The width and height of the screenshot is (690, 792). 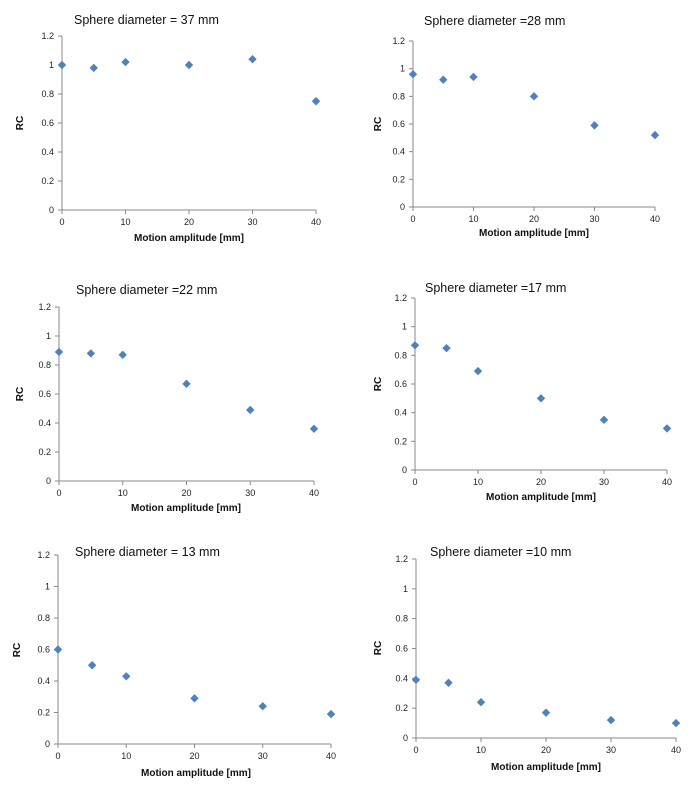 What do you see at coordinates (147, 552) in the screenshot?
I see `chart-title: Sphere diameter = 13 mm` at bounding box center [147, 552].